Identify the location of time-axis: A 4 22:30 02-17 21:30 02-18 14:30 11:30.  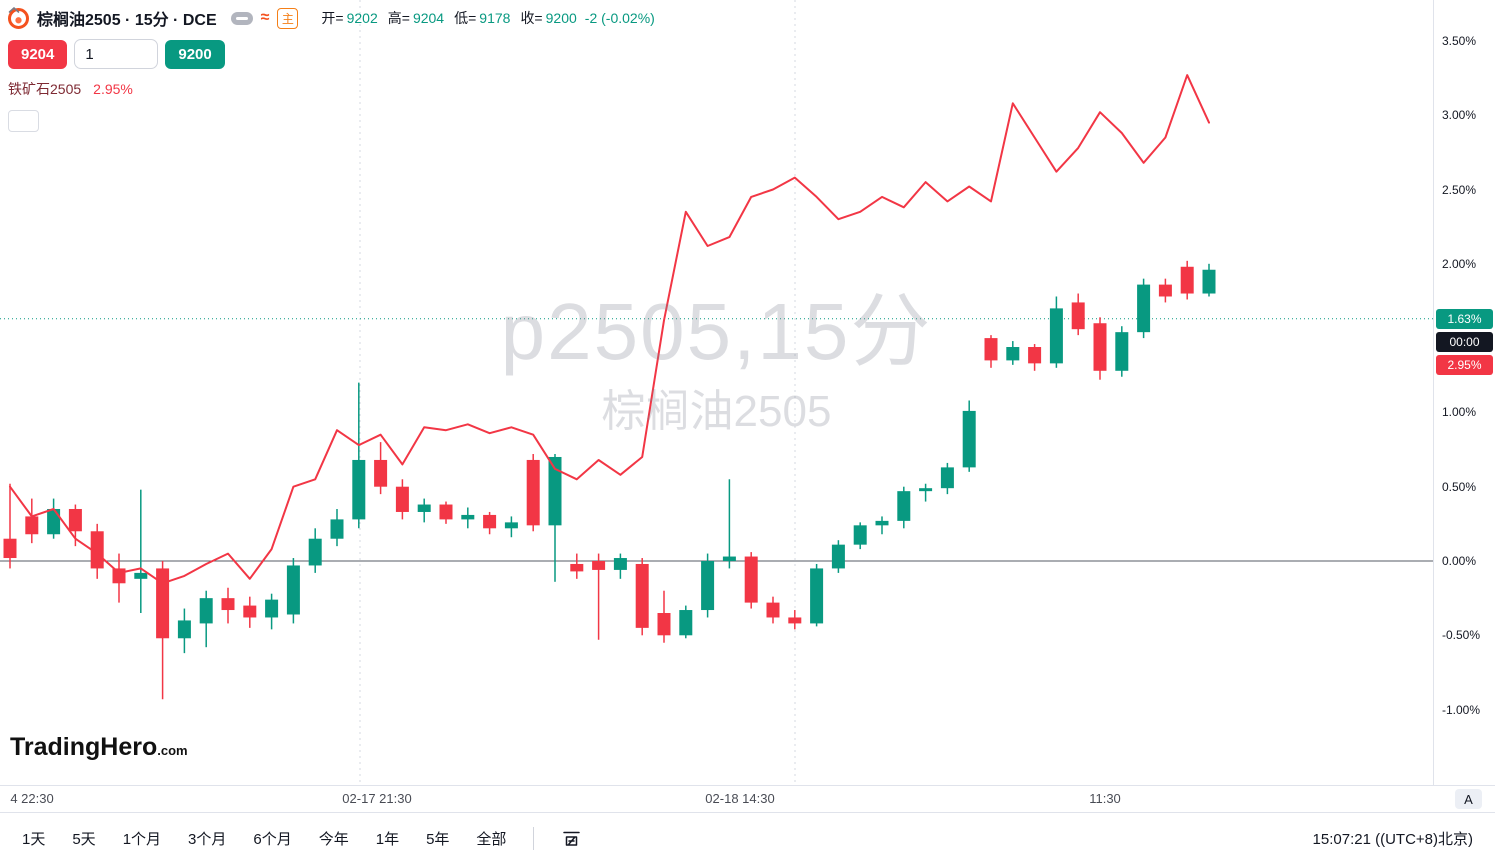
(747, 798).